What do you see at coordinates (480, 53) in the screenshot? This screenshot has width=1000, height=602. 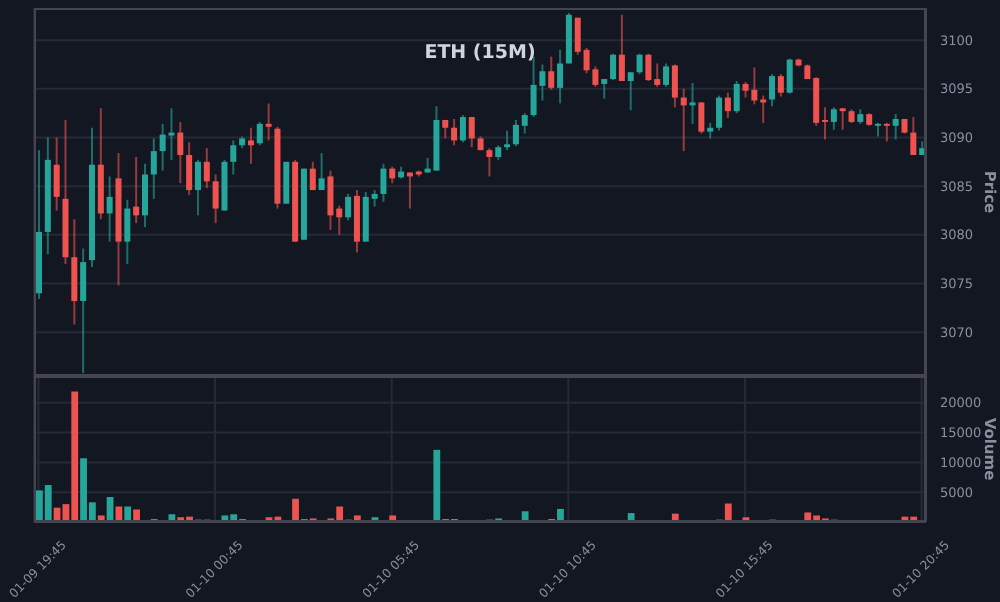 I see `text: ETH (15M)` at bounding box center [480, 53].